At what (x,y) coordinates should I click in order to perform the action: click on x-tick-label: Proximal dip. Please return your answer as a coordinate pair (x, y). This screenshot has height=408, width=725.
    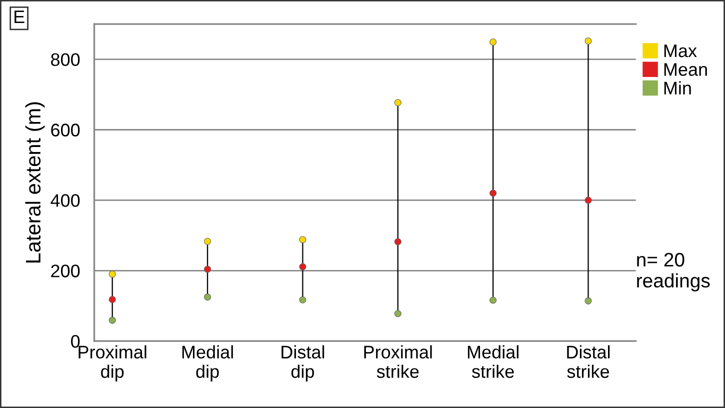
    Looking at the image, I should click on (112, 363).